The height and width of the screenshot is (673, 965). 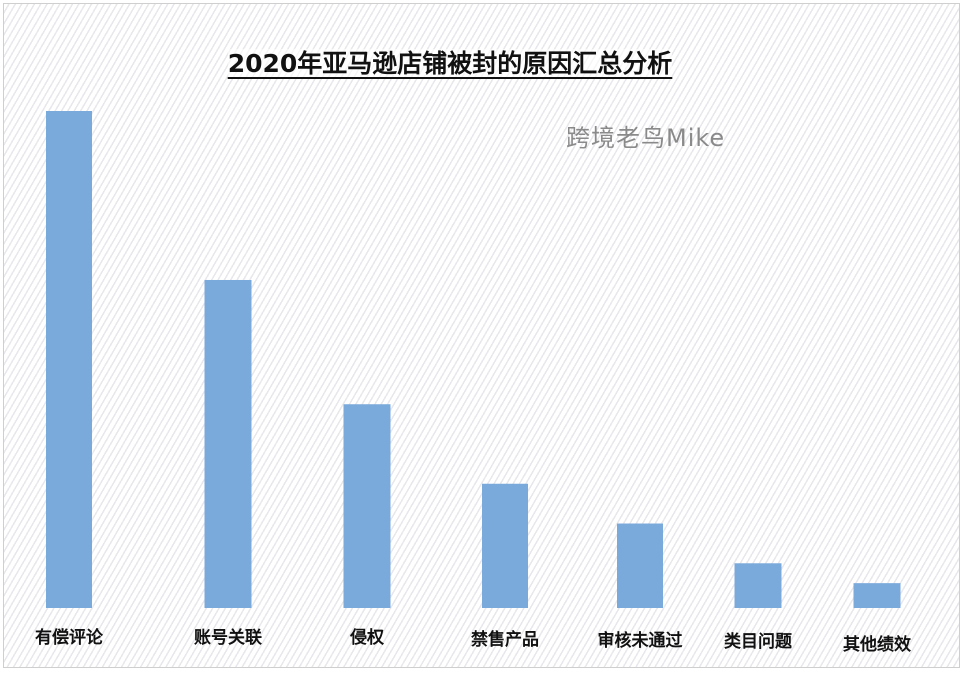 What do you see at coordinates (877, 644) in the screenshot?
I see `category-label-7: 其他绩效` at bounding box center [877, 644].